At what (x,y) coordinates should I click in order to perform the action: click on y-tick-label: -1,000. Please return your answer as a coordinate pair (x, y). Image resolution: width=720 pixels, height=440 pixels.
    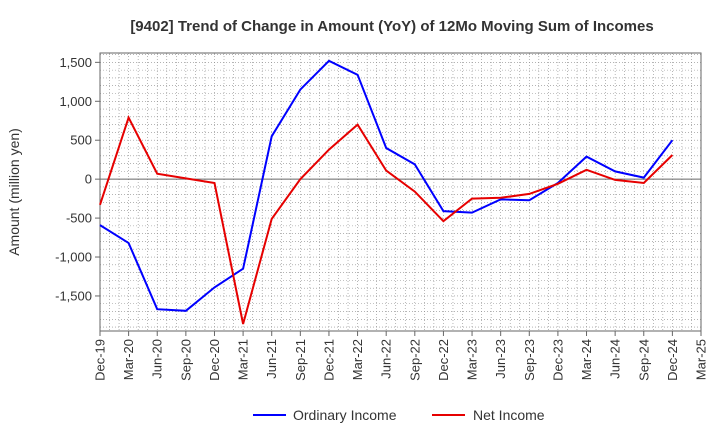
    Looking at the image, I should click on (73, 257).